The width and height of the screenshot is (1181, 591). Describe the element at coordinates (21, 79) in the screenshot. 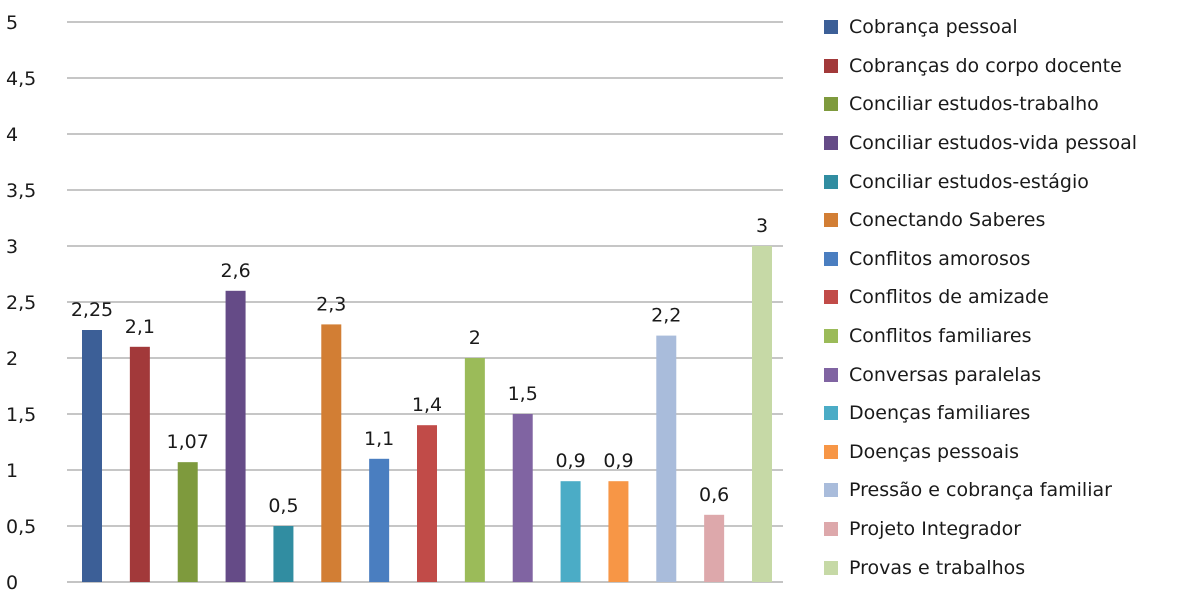

I see `y-tick-label: 4,5` at that location.